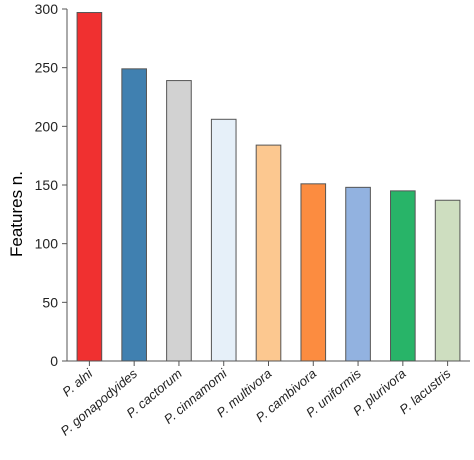 The height and width of the screenshot is (460, 474). What do you see at coordinates (47, 126) in the screenshot?
I see `y-tick-label: 200` at bounding box center [47, 126].